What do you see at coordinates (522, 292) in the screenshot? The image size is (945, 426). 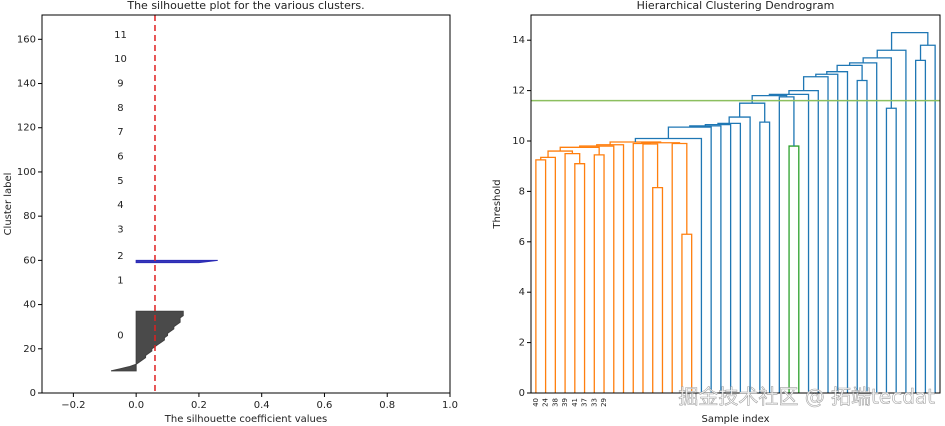 I see `y-tick-label: 4` at bounding box center [522, 292].